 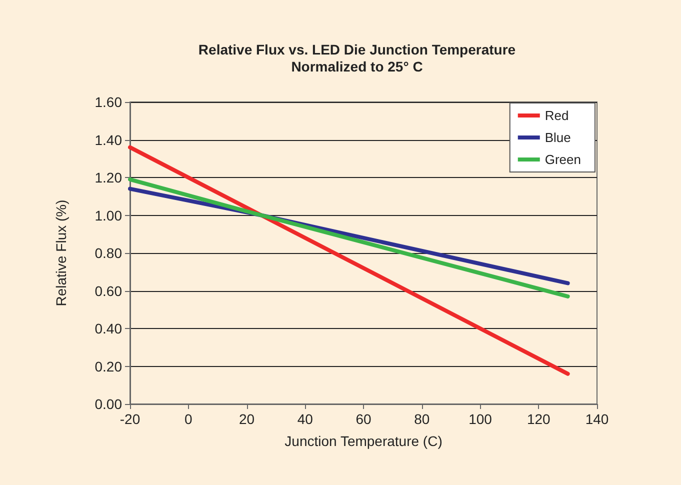 What do you see at coordinates (108, 290) in the screenshot?
I see `y-tick-label: 0.60` at bounding box center [108, 290].